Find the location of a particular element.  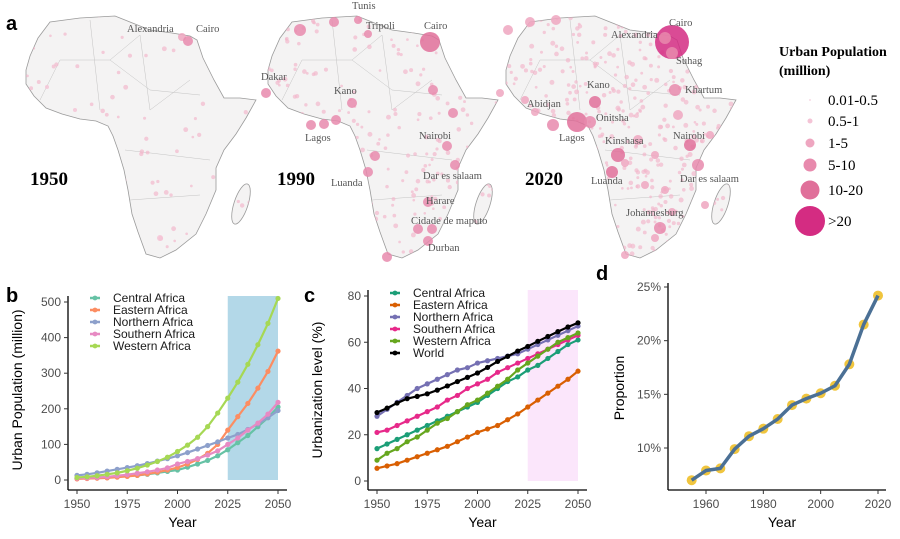

panel-label-a: a is located at coordinates (12, 24).